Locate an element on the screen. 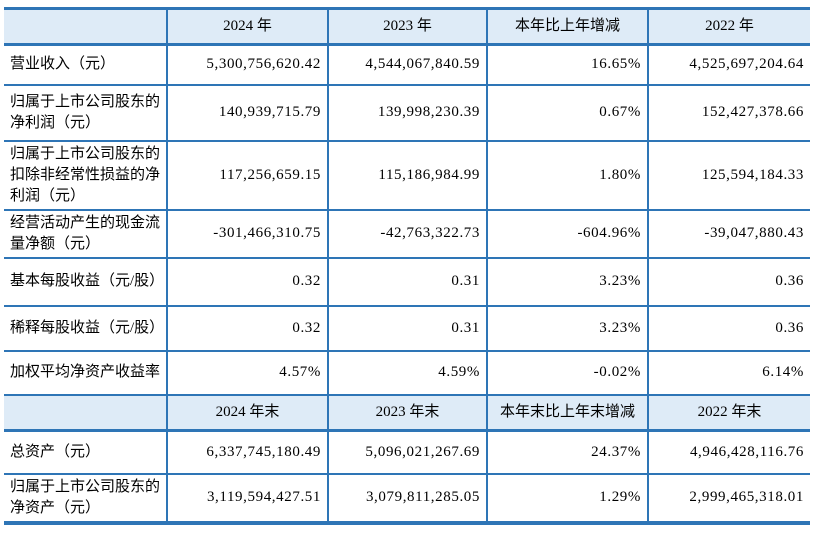  value-change: -604.96% is located at coordinates (567, 233).